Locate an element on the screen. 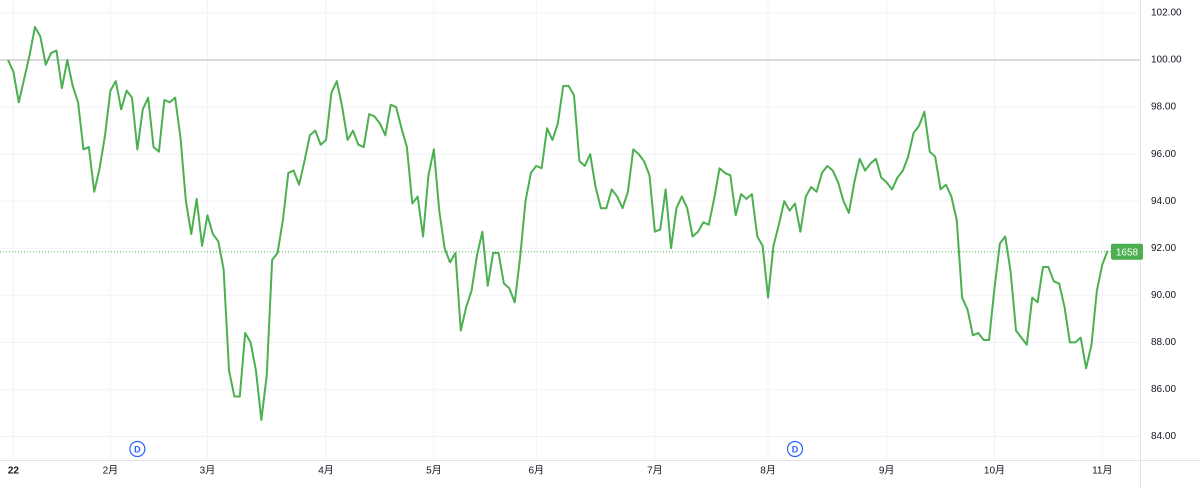  y-tick-label: 98.00 is located at coordinates (1163, 107).